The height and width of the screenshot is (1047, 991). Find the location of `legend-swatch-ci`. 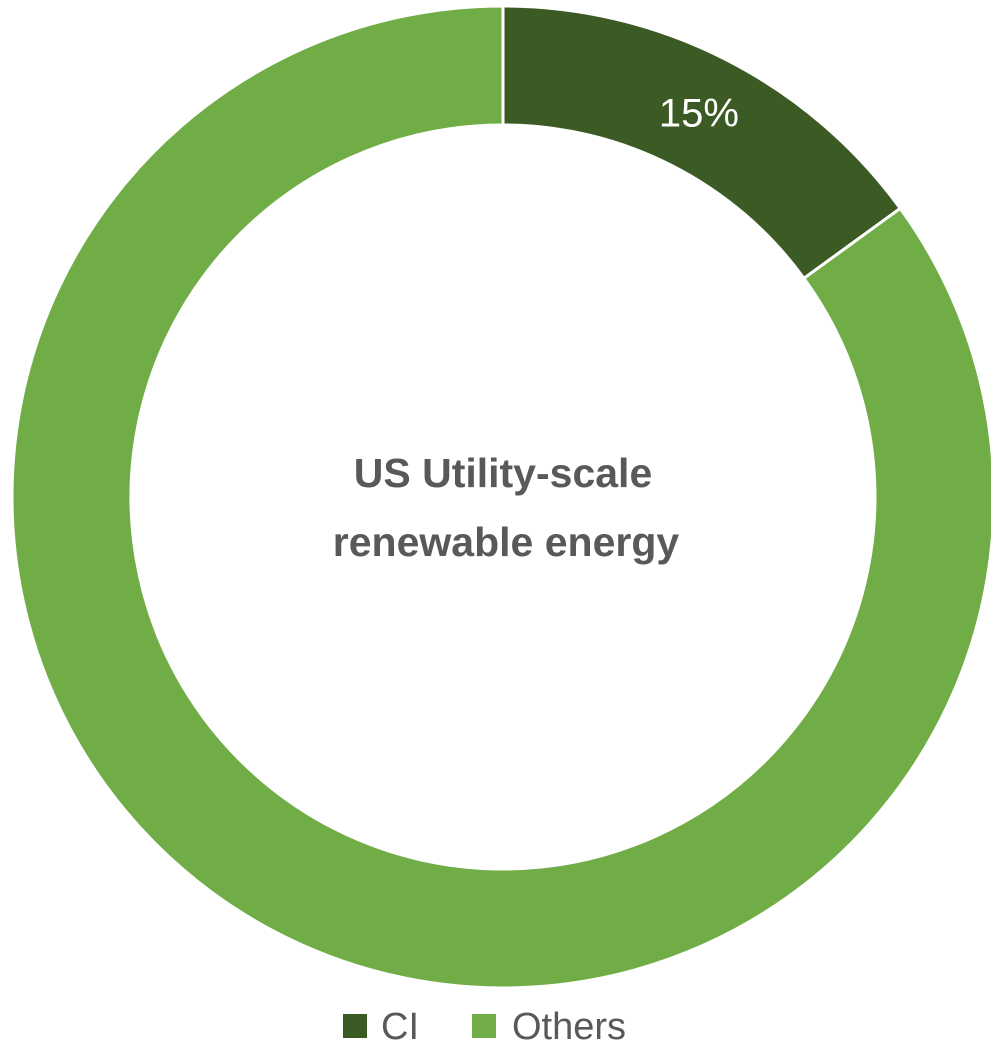

legend-swatch-ci is located at coordinates (355, 1026).